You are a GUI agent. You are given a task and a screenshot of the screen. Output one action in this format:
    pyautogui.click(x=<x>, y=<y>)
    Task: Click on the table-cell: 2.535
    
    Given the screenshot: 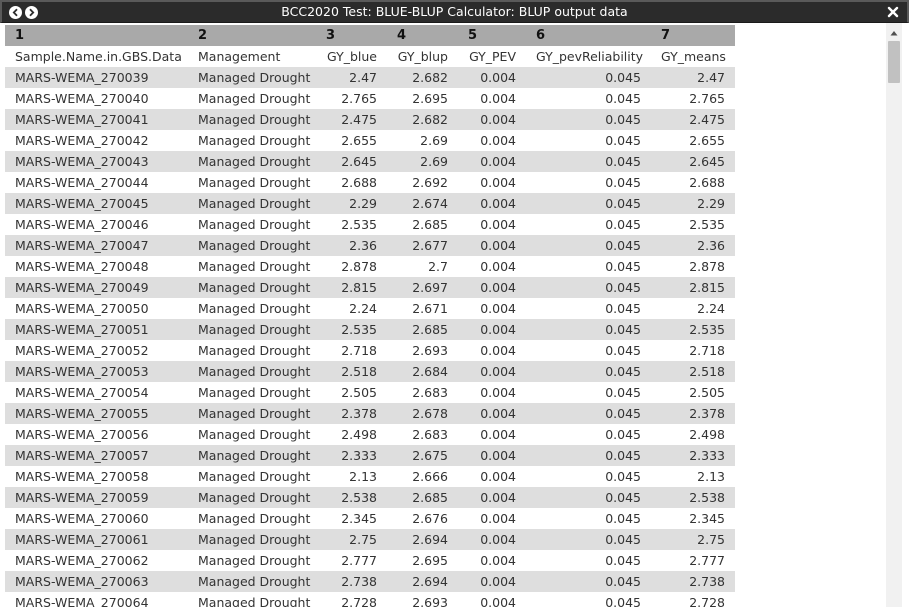 What is the action you would take?
    pyautogui.click(x=351, y=329)
    